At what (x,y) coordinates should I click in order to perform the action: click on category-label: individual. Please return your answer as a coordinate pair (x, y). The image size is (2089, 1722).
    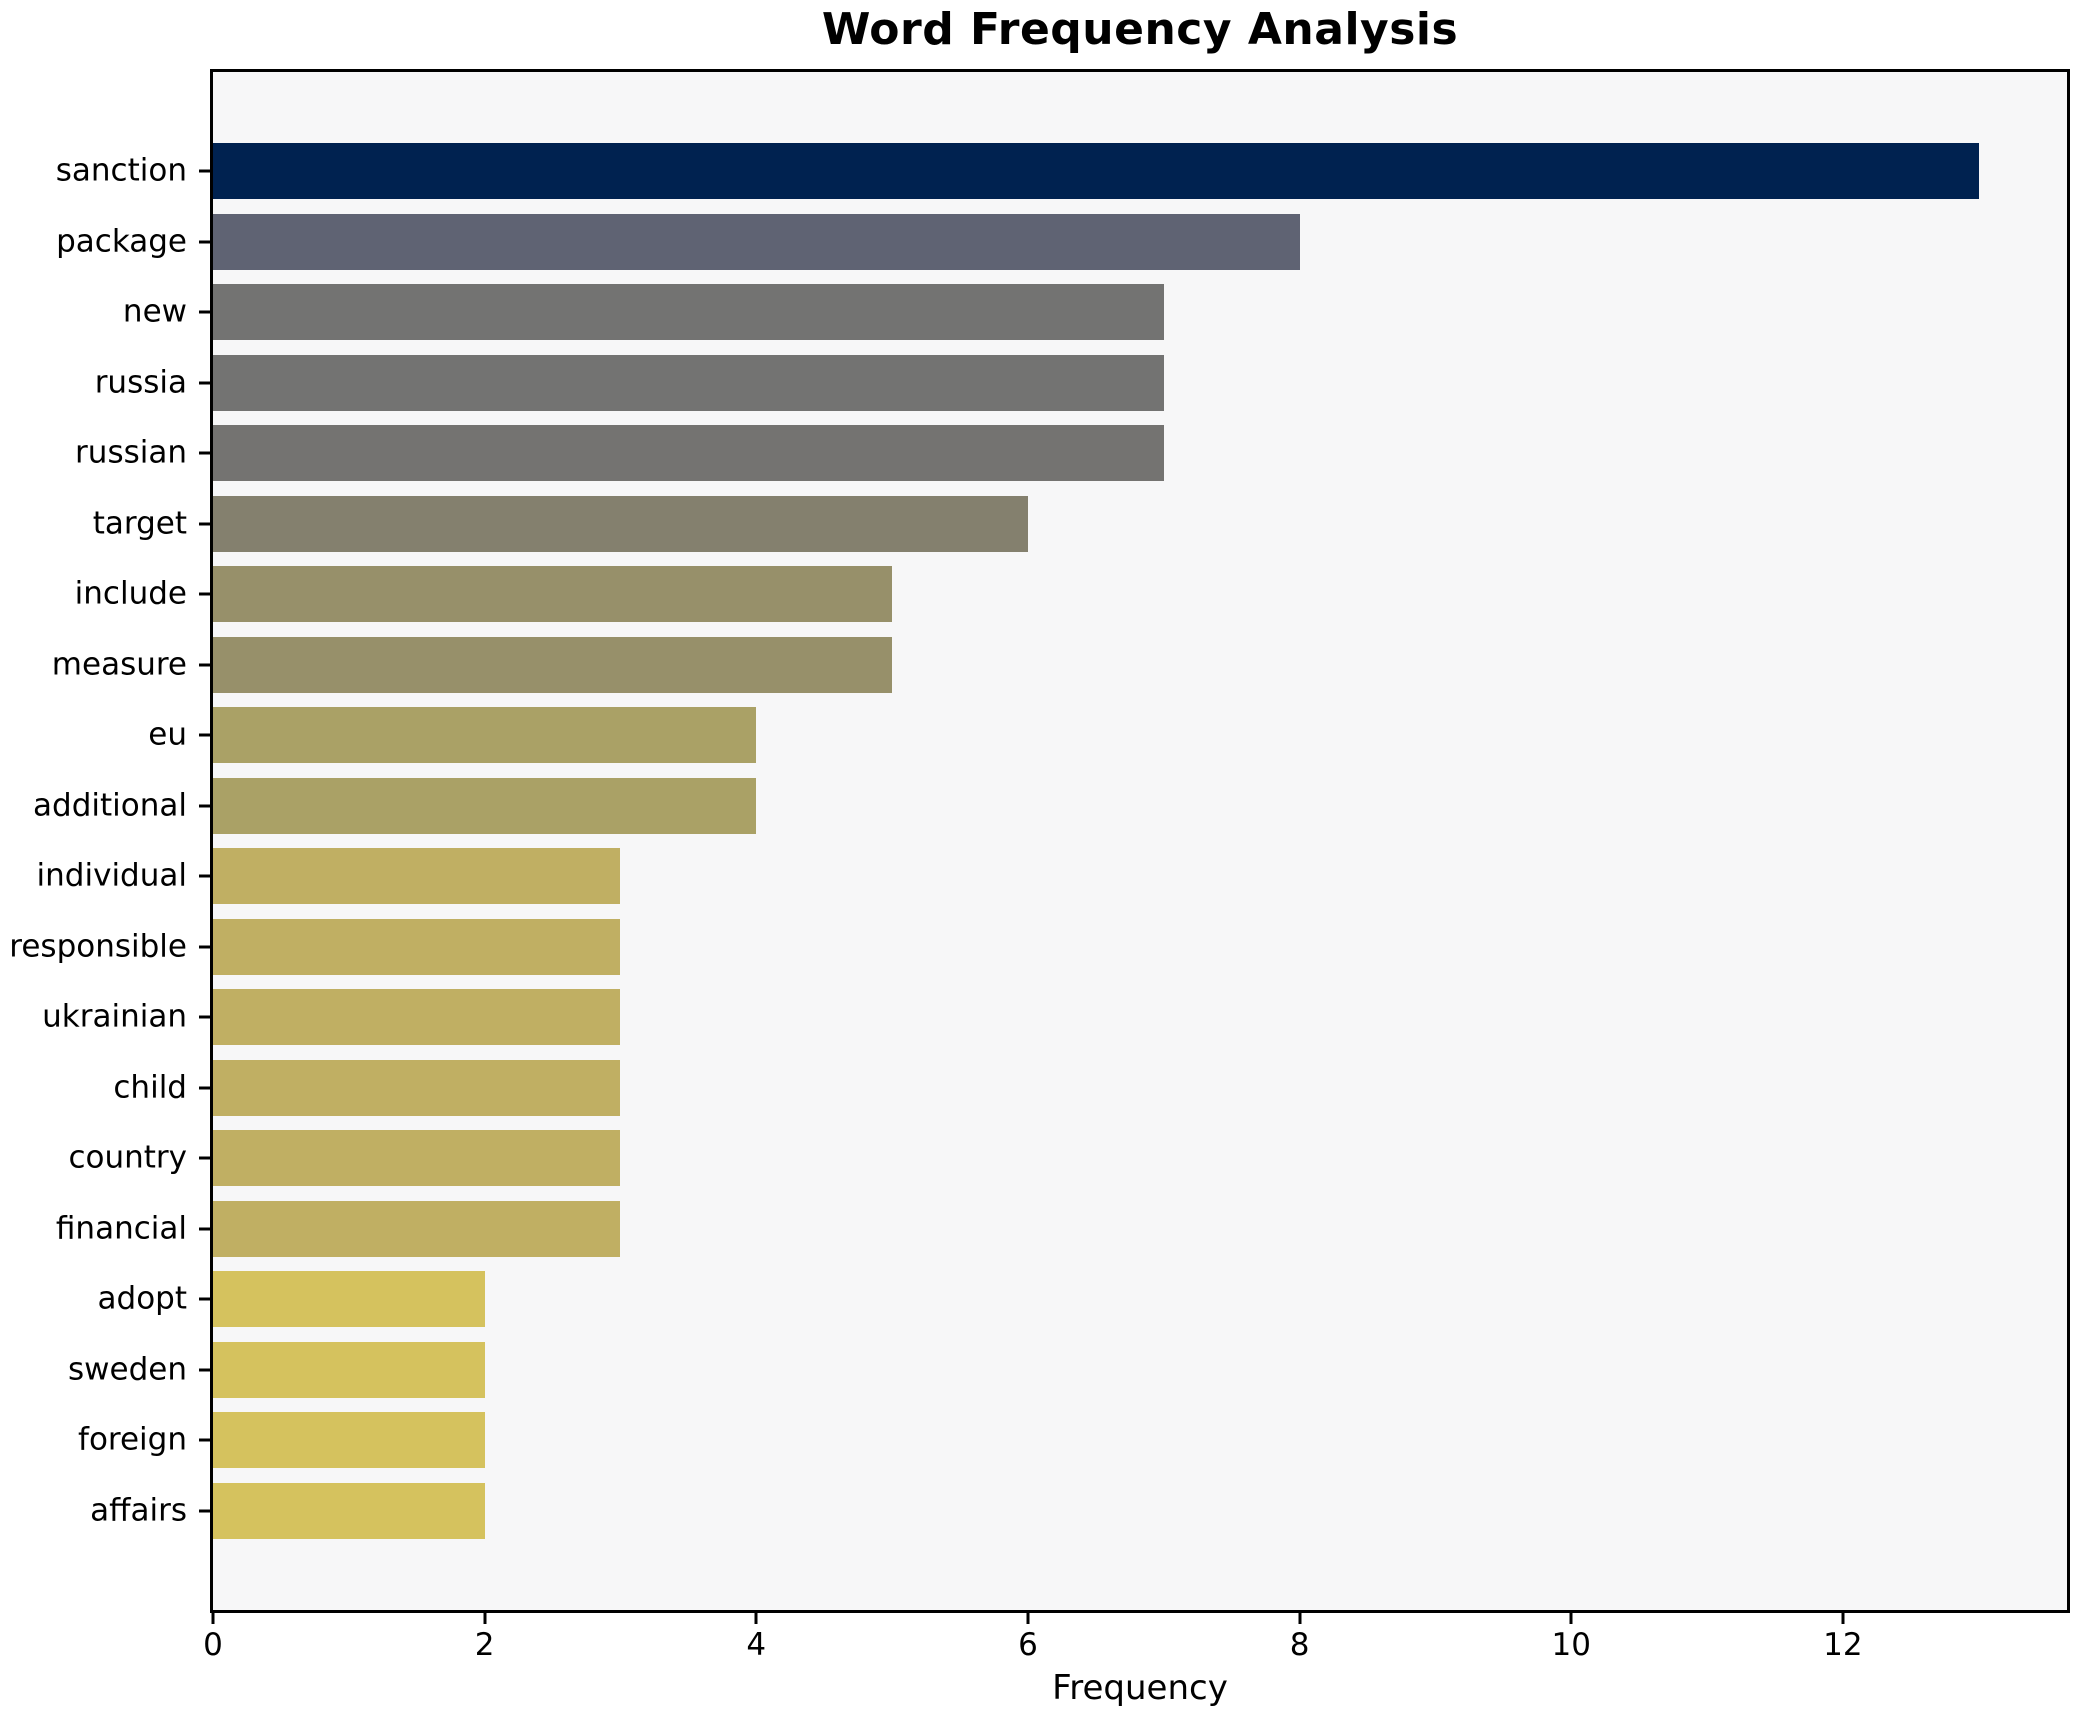
    Looking at the image, I should click on (111, 875).